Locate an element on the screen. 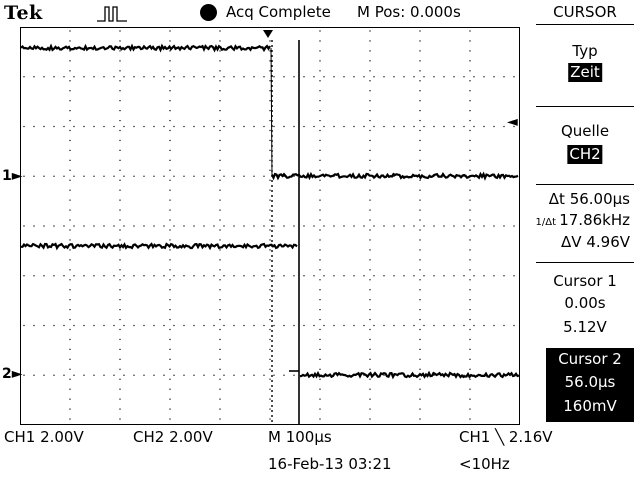  cursor2-title: Cursor 2 is located at coordinates (590, 359).